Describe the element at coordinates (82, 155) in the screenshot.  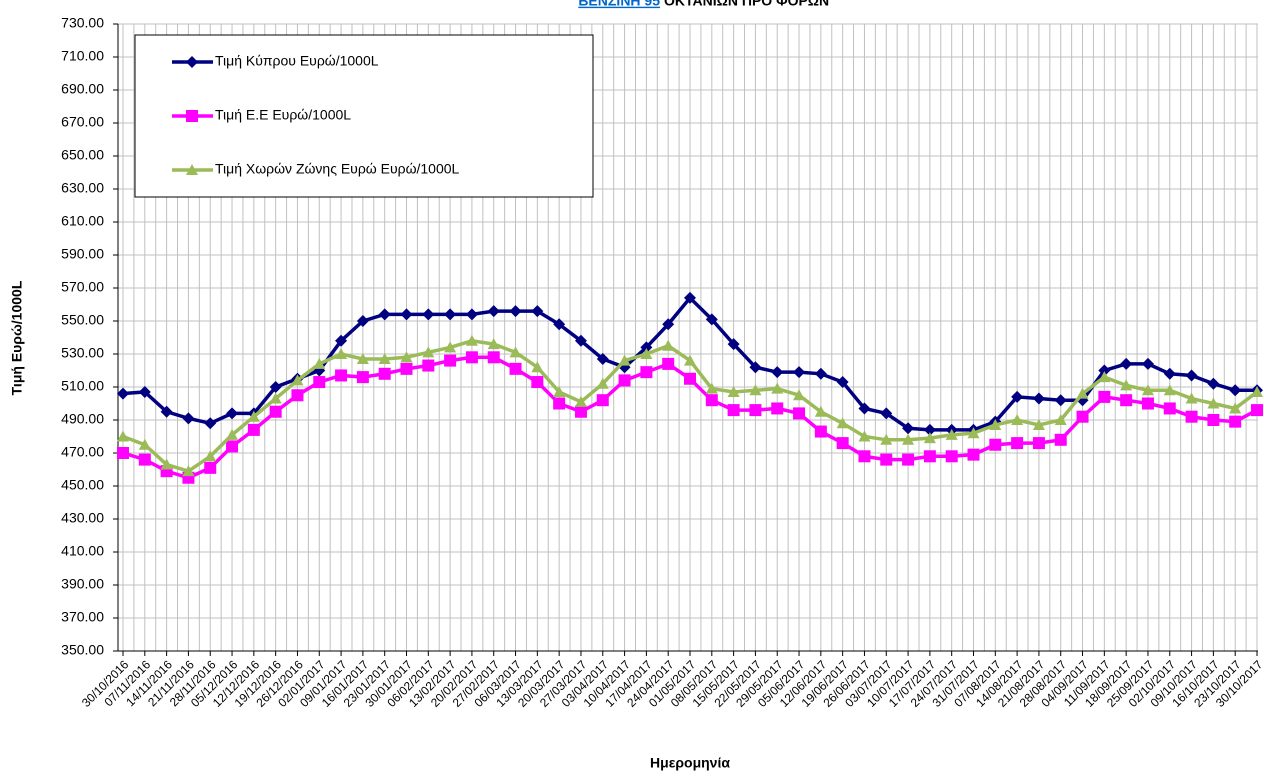
I see `y-tick-label: 650.00` at that location.